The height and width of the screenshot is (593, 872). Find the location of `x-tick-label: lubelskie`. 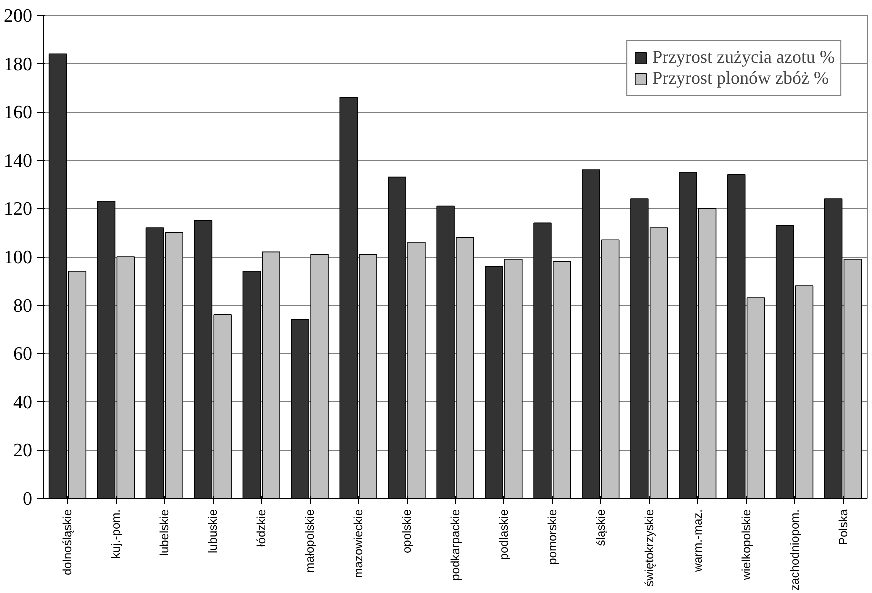

x-tick-label: lubelskie is located at coordinates (165, 532).